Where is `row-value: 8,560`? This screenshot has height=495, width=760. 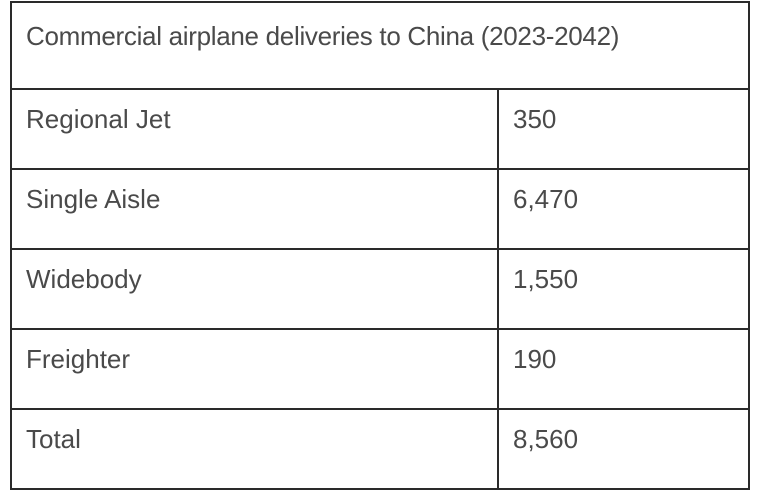 row-value: 8,560 is located at coordinates (623, 449).